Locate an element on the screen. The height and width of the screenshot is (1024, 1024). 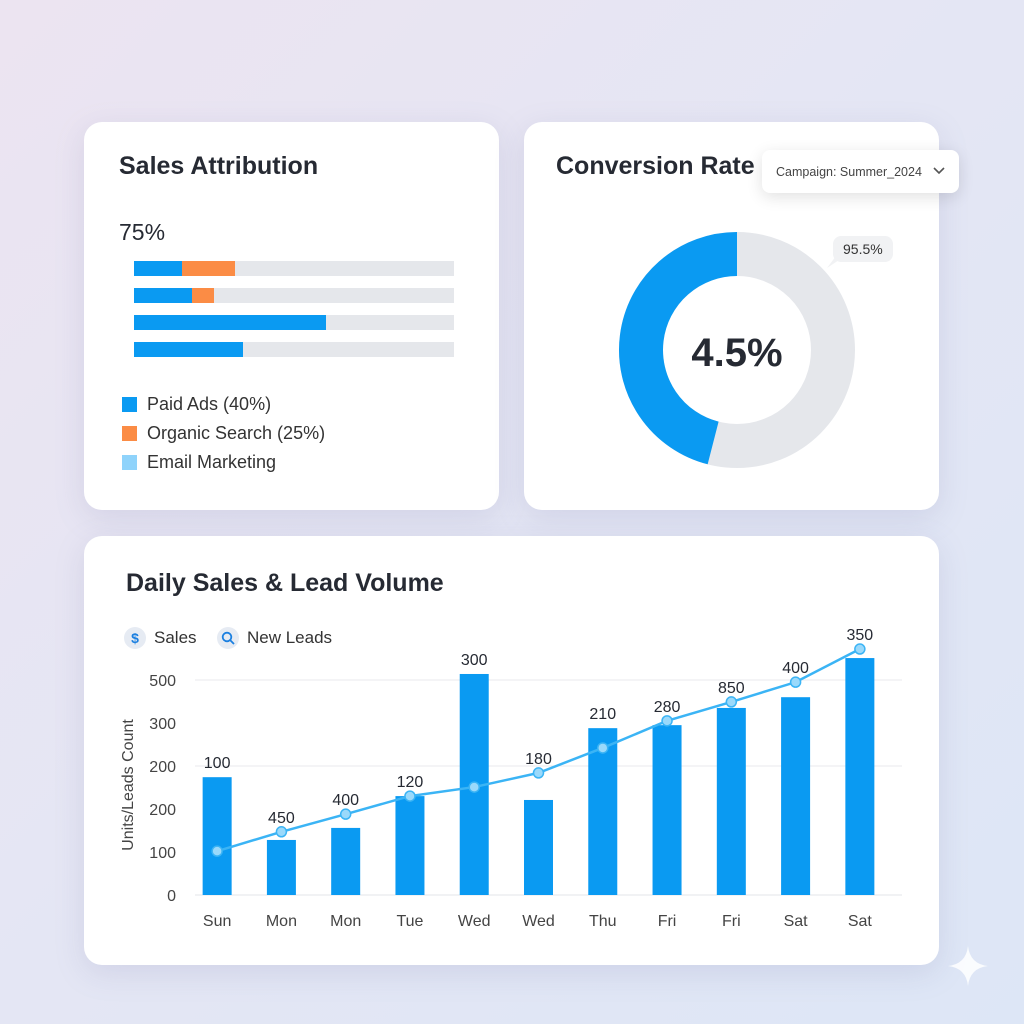
data-label: 280 is located at coordinates (667, 707).